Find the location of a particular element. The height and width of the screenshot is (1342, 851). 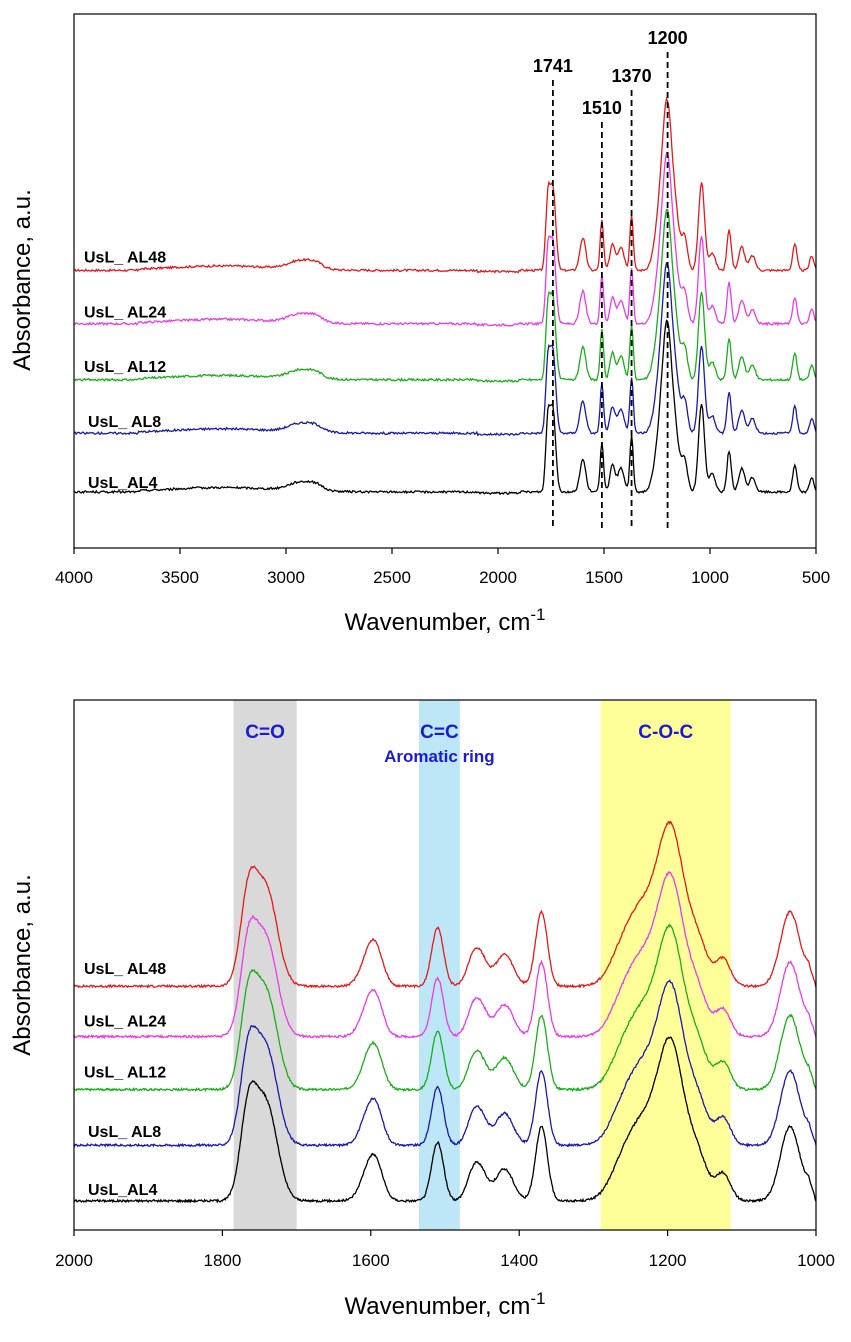

band-sublabel-1: Aromatic ring is located at coordinates (439, 756).